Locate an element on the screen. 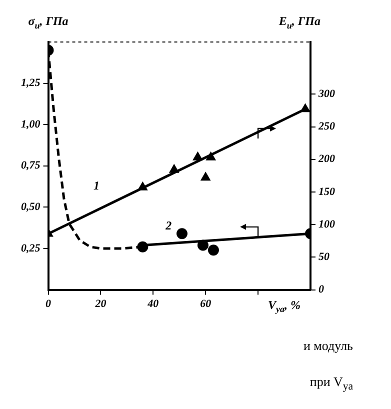 This screenshot has width=391, height=409. x-tick-label: 40 is located at coordinates (153, 304).